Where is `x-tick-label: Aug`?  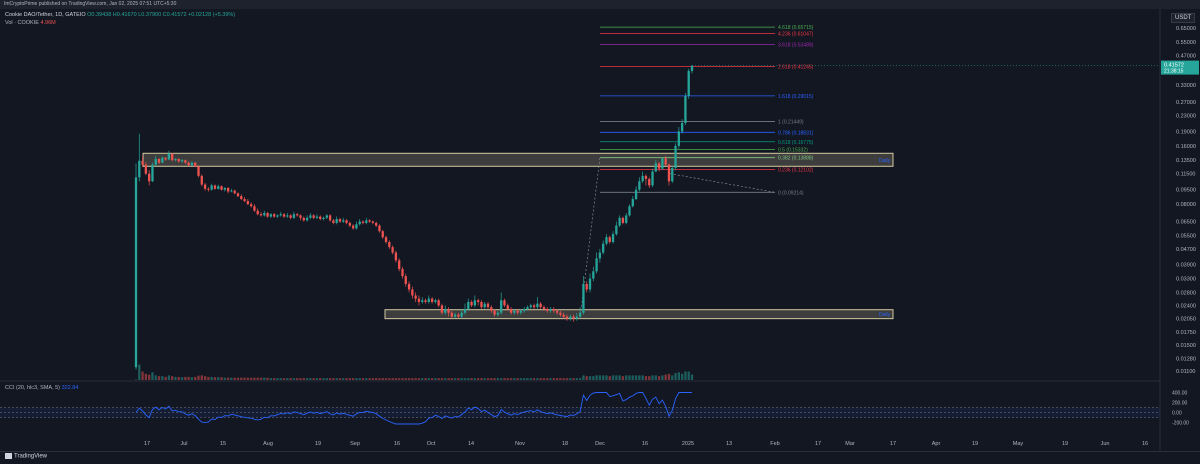
x-tick-label: Aug is located at coordinates (268, 444).